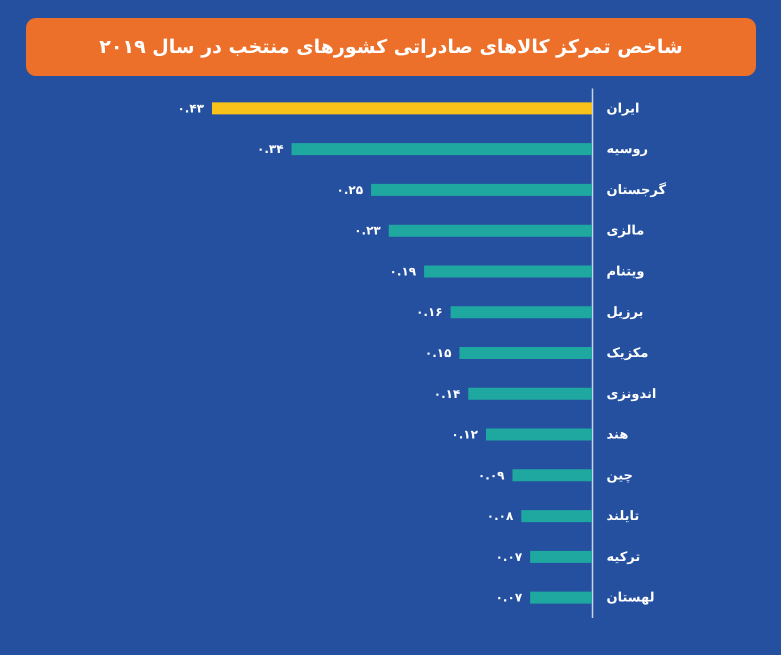  I want to click on chart-title: شاخص تمرکز کالاهای صادراتی کشورهای منتخب در سال ۲۰۱۹, so click(391, 47).